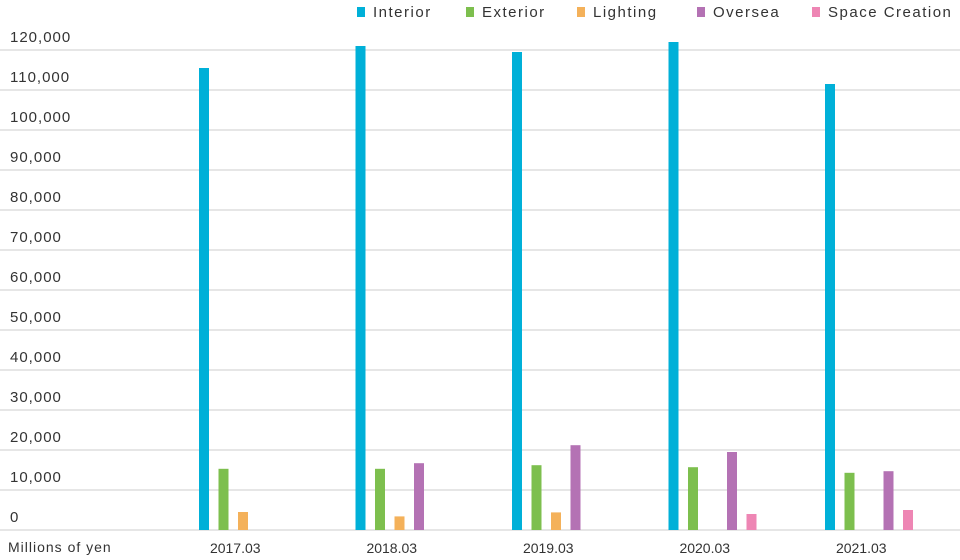 The width and height of the screenshot is (960, 560). What do you see at coordinates (732, 491) in the screenshot?
I see `bar-oversea-2020.03` at bounding box center [732, 491].